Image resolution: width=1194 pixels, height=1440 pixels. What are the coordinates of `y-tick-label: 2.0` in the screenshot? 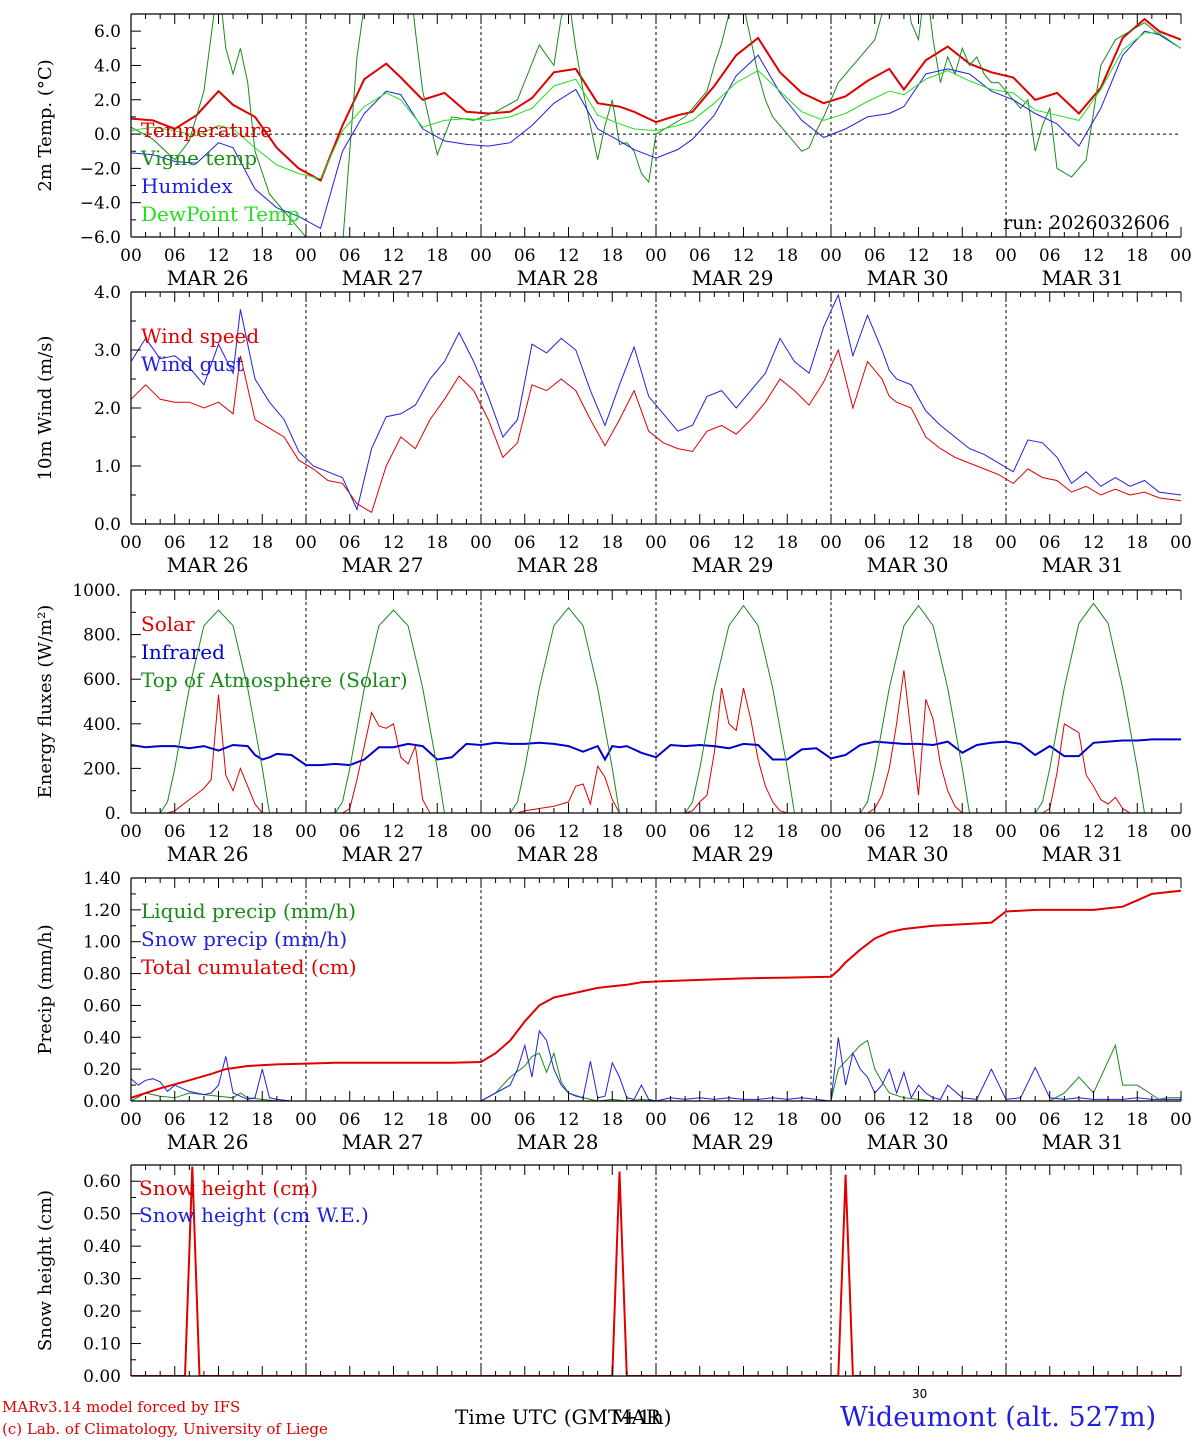 It's located at (107, 409).